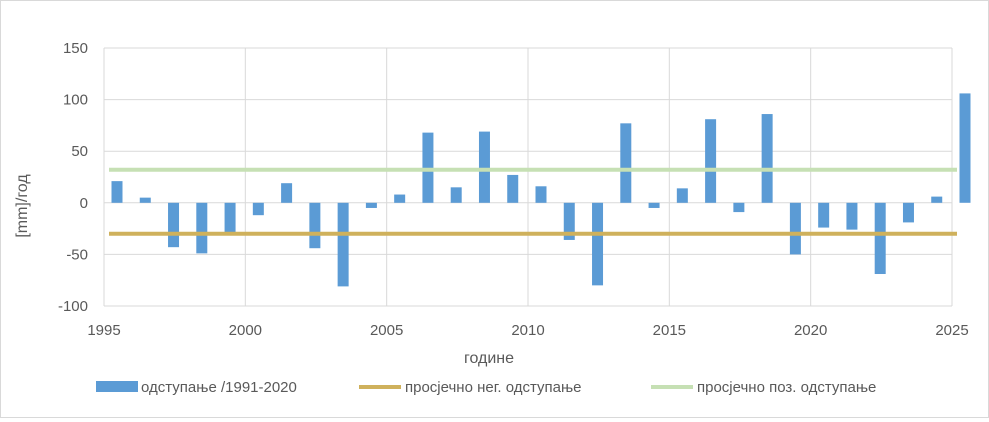 This screenshot has width=989, height=422. Describe the element at coordinates (908, 212) in the screenshot. I see `bar-2023` at that location.